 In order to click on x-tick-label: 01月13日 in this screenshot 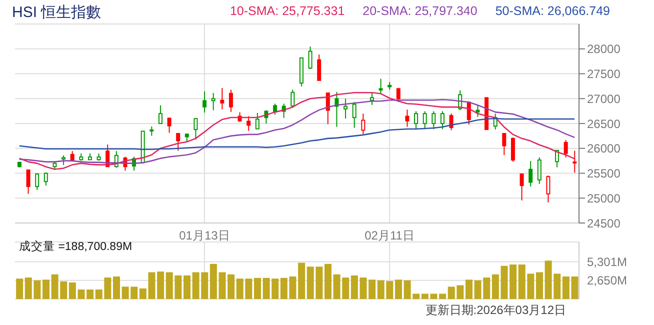, I will do `click(204, 235)`.